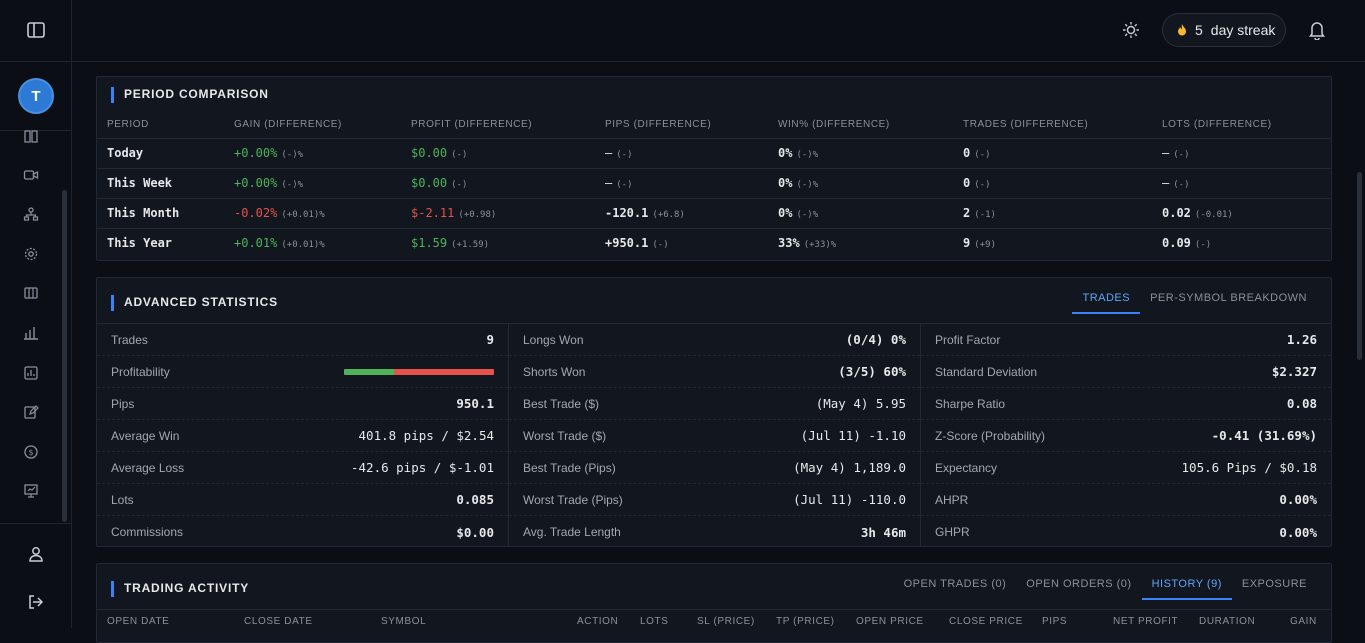 The height and width of the screenshot is (643, 1365). Describe the element at coordinates (986, 621) in the screenshot. I see `column-header: CLOSE PRICE` at that location.